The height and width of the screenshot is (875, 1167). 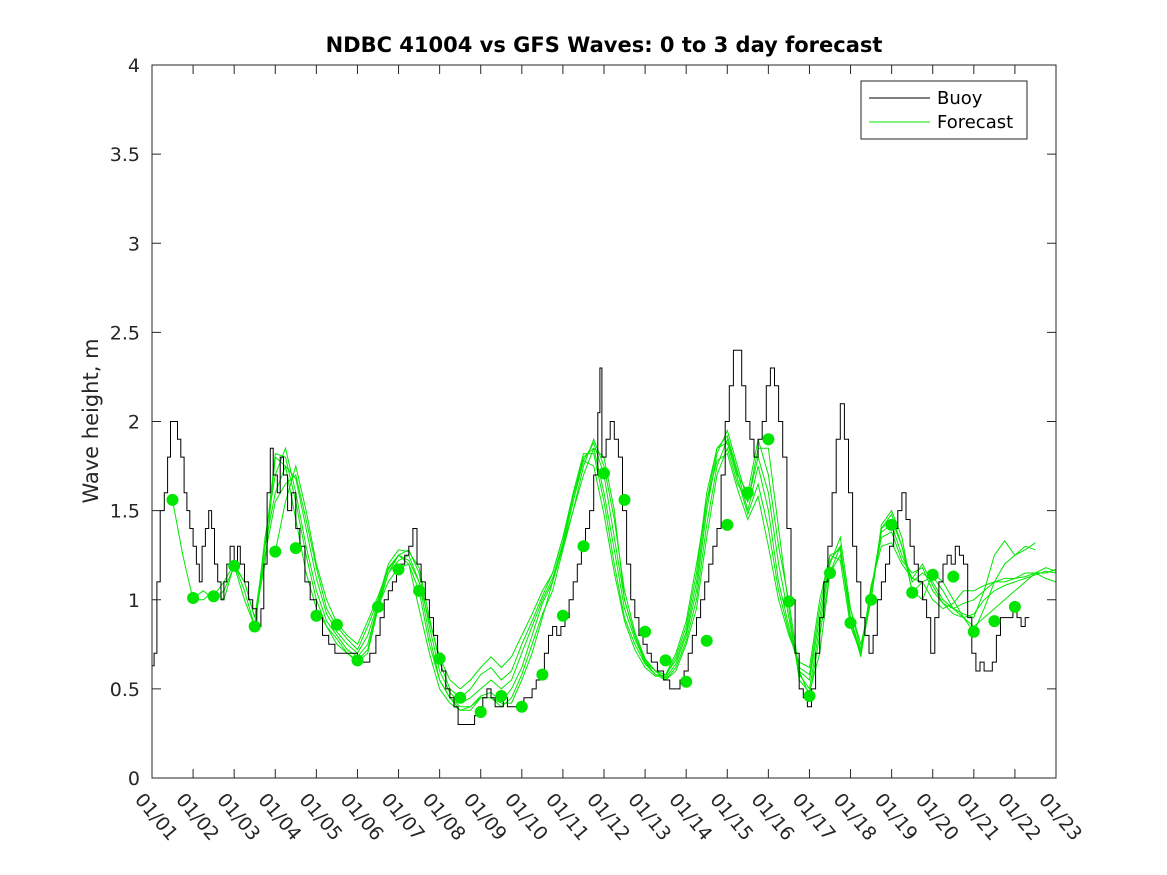 What do you see at coordinates (134, 601) in the screenshot?
I see `y-tick-label: 1` at bounding box center [134, 601].